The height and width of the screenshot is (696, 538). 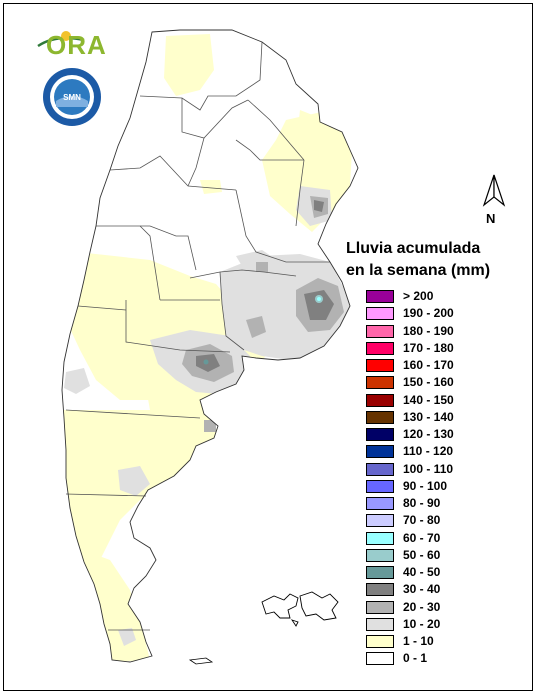 I want to click on smn-seal-icon: SMN, so click(x=72, y=97).